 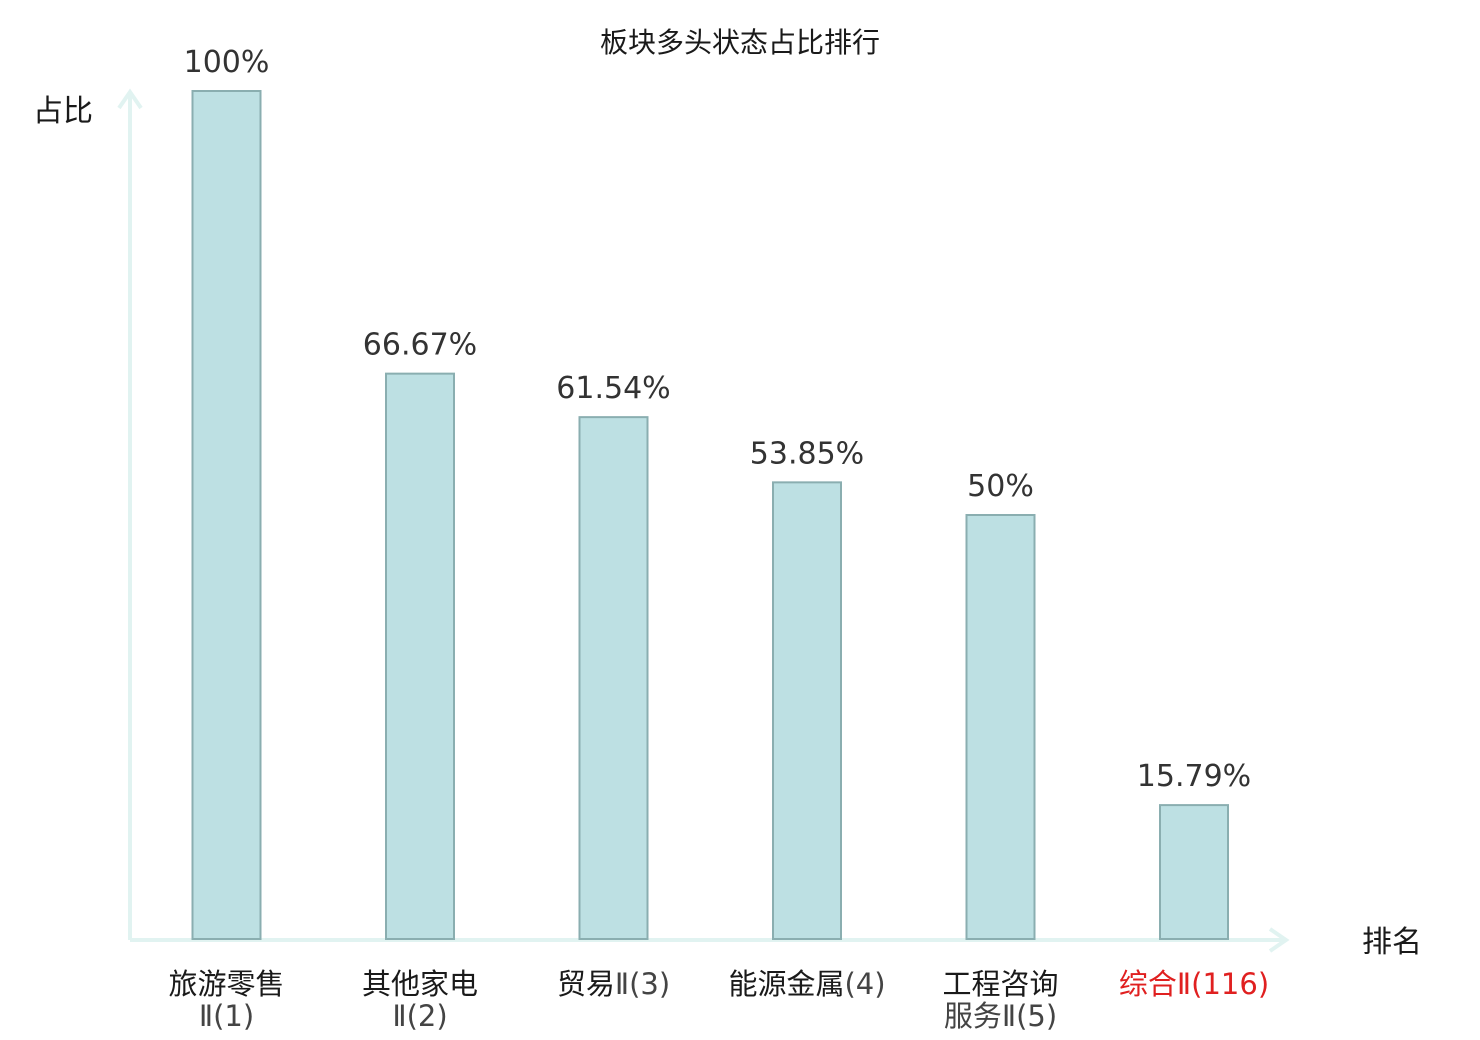 I want to click on category-rank-1: Ⅱ(1), so click(x=226, y=1016).